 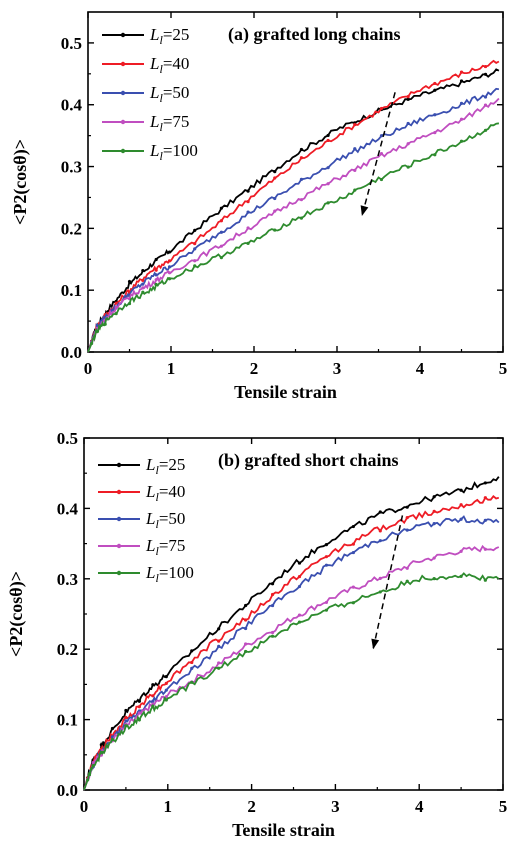 I want to click on trend-arrow-shaft, so click(x=378, y=154).